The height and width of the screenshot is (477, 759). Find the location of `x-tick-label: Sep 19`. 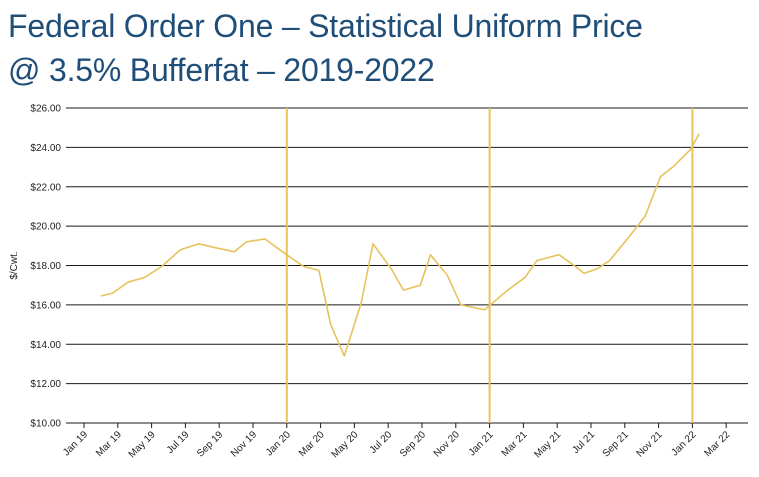

x-tick-label: Sep 19 is located at coordinates (210, 444).